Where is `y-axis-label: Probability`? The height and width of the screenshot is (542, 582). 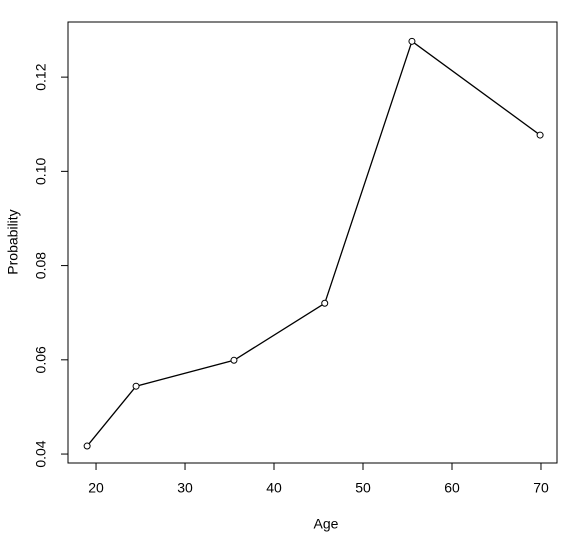 y-axis-label: Probability is located at coordinates (13, 241).